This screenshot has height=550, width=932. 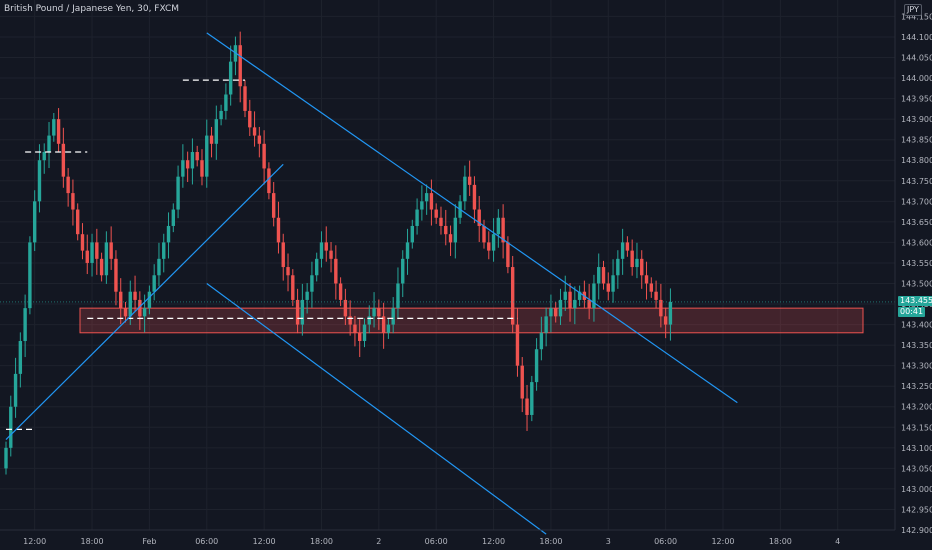 I want to click on symbol-title: British Pound / Japanese Yen, 30, FXCM, so click(x=92, y=9).